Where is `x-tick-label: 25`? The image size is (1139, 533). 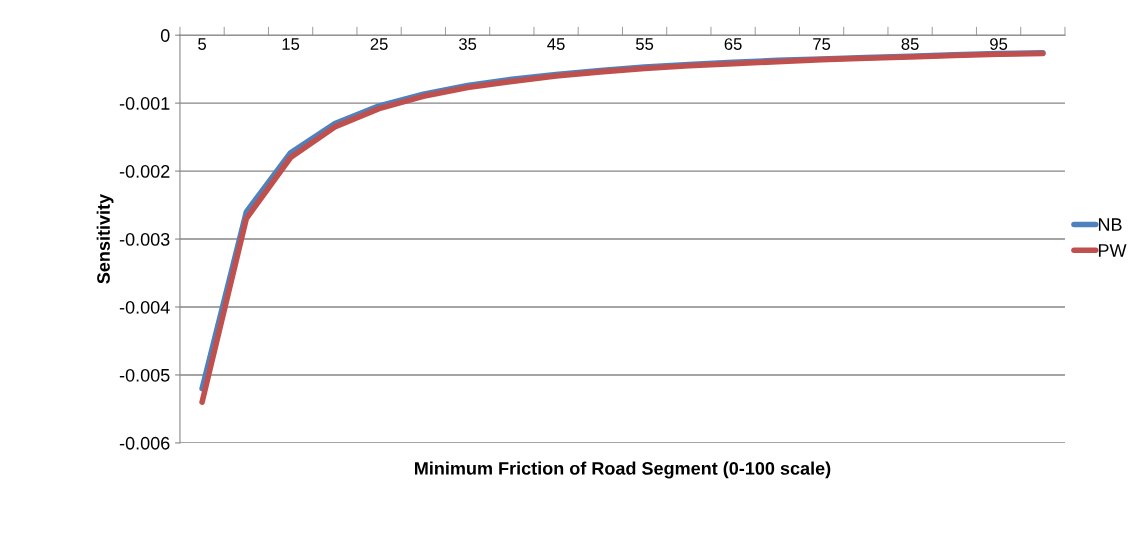 x-tick-label: 25 is located at coordinates (379, 44).